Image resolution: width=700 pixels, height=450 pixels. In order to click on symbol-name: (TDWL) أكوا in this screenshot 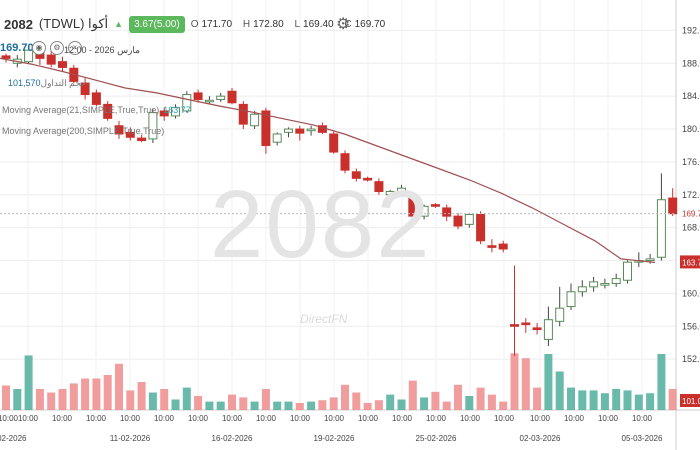, I will do `click(73, 23)`.